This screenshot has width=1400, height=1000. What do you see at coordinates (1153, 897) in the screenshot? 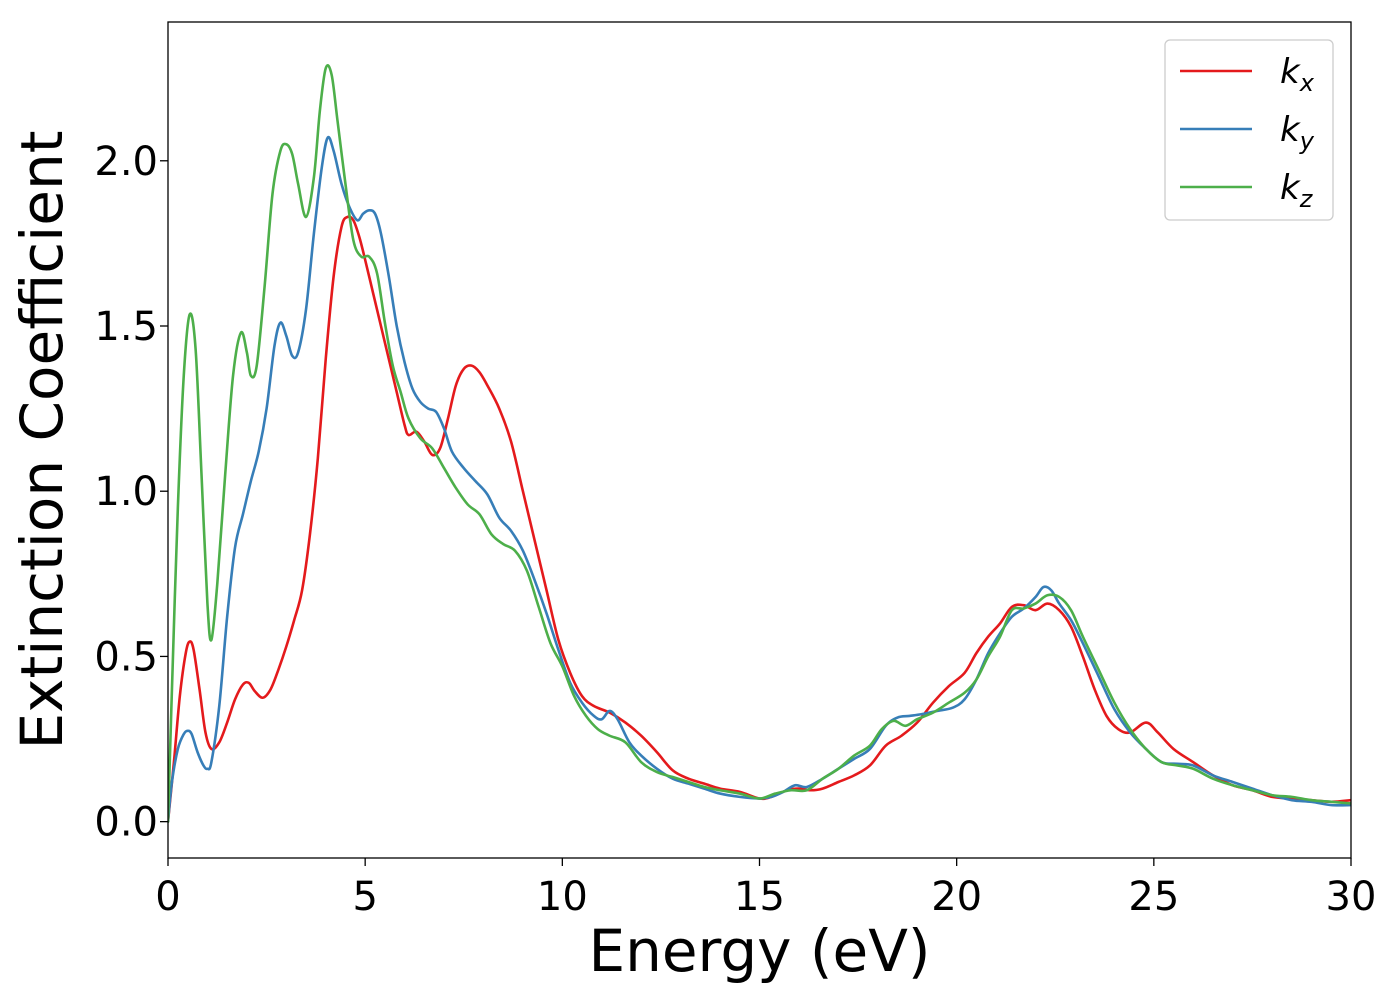
I see `x-tick-label: 25` at bounding box center [1153, 897].